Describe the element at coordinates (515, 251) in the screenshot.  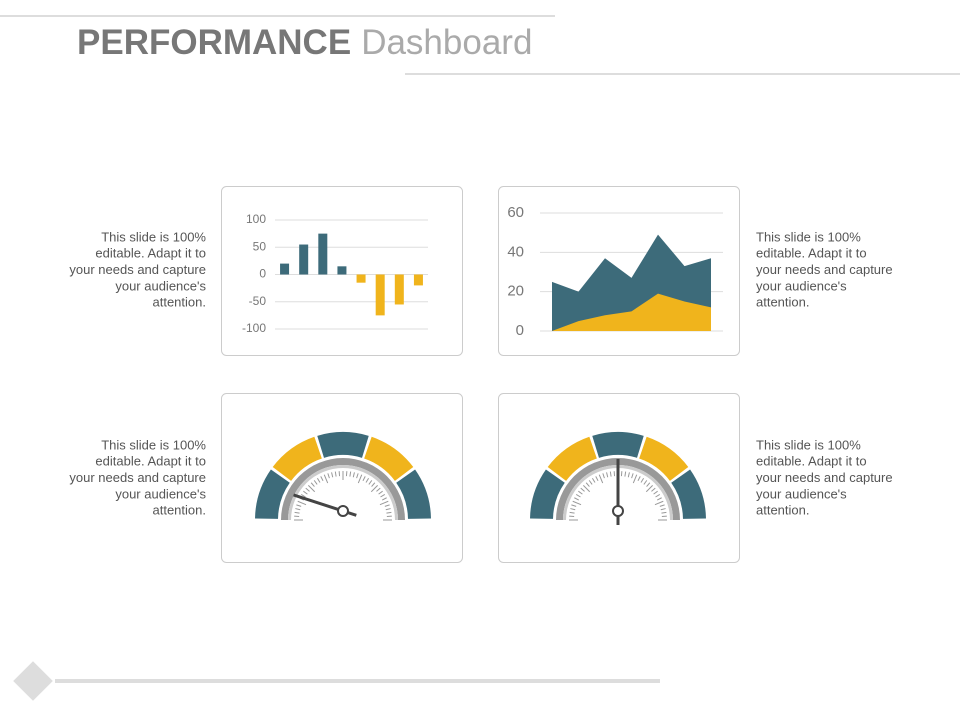
I see `y-tick-label: 40` at that location.